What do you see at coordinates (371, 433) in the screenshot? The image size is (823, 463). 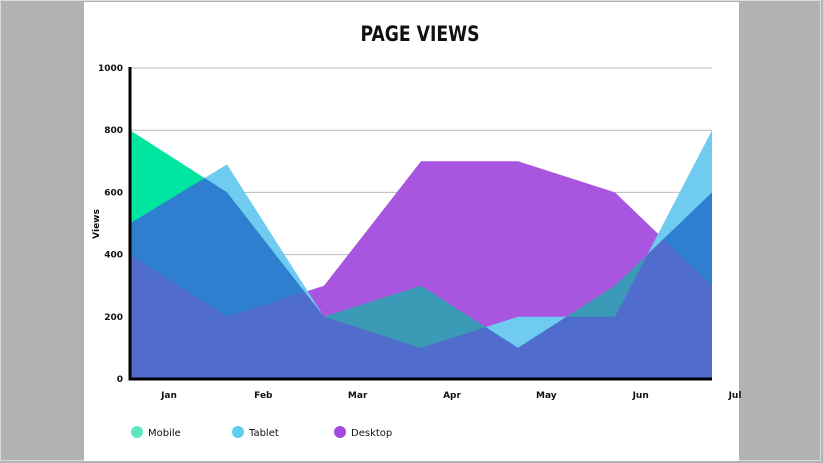 I see `legend-label-desktop: Desktop` at bounding box center [371, 433].